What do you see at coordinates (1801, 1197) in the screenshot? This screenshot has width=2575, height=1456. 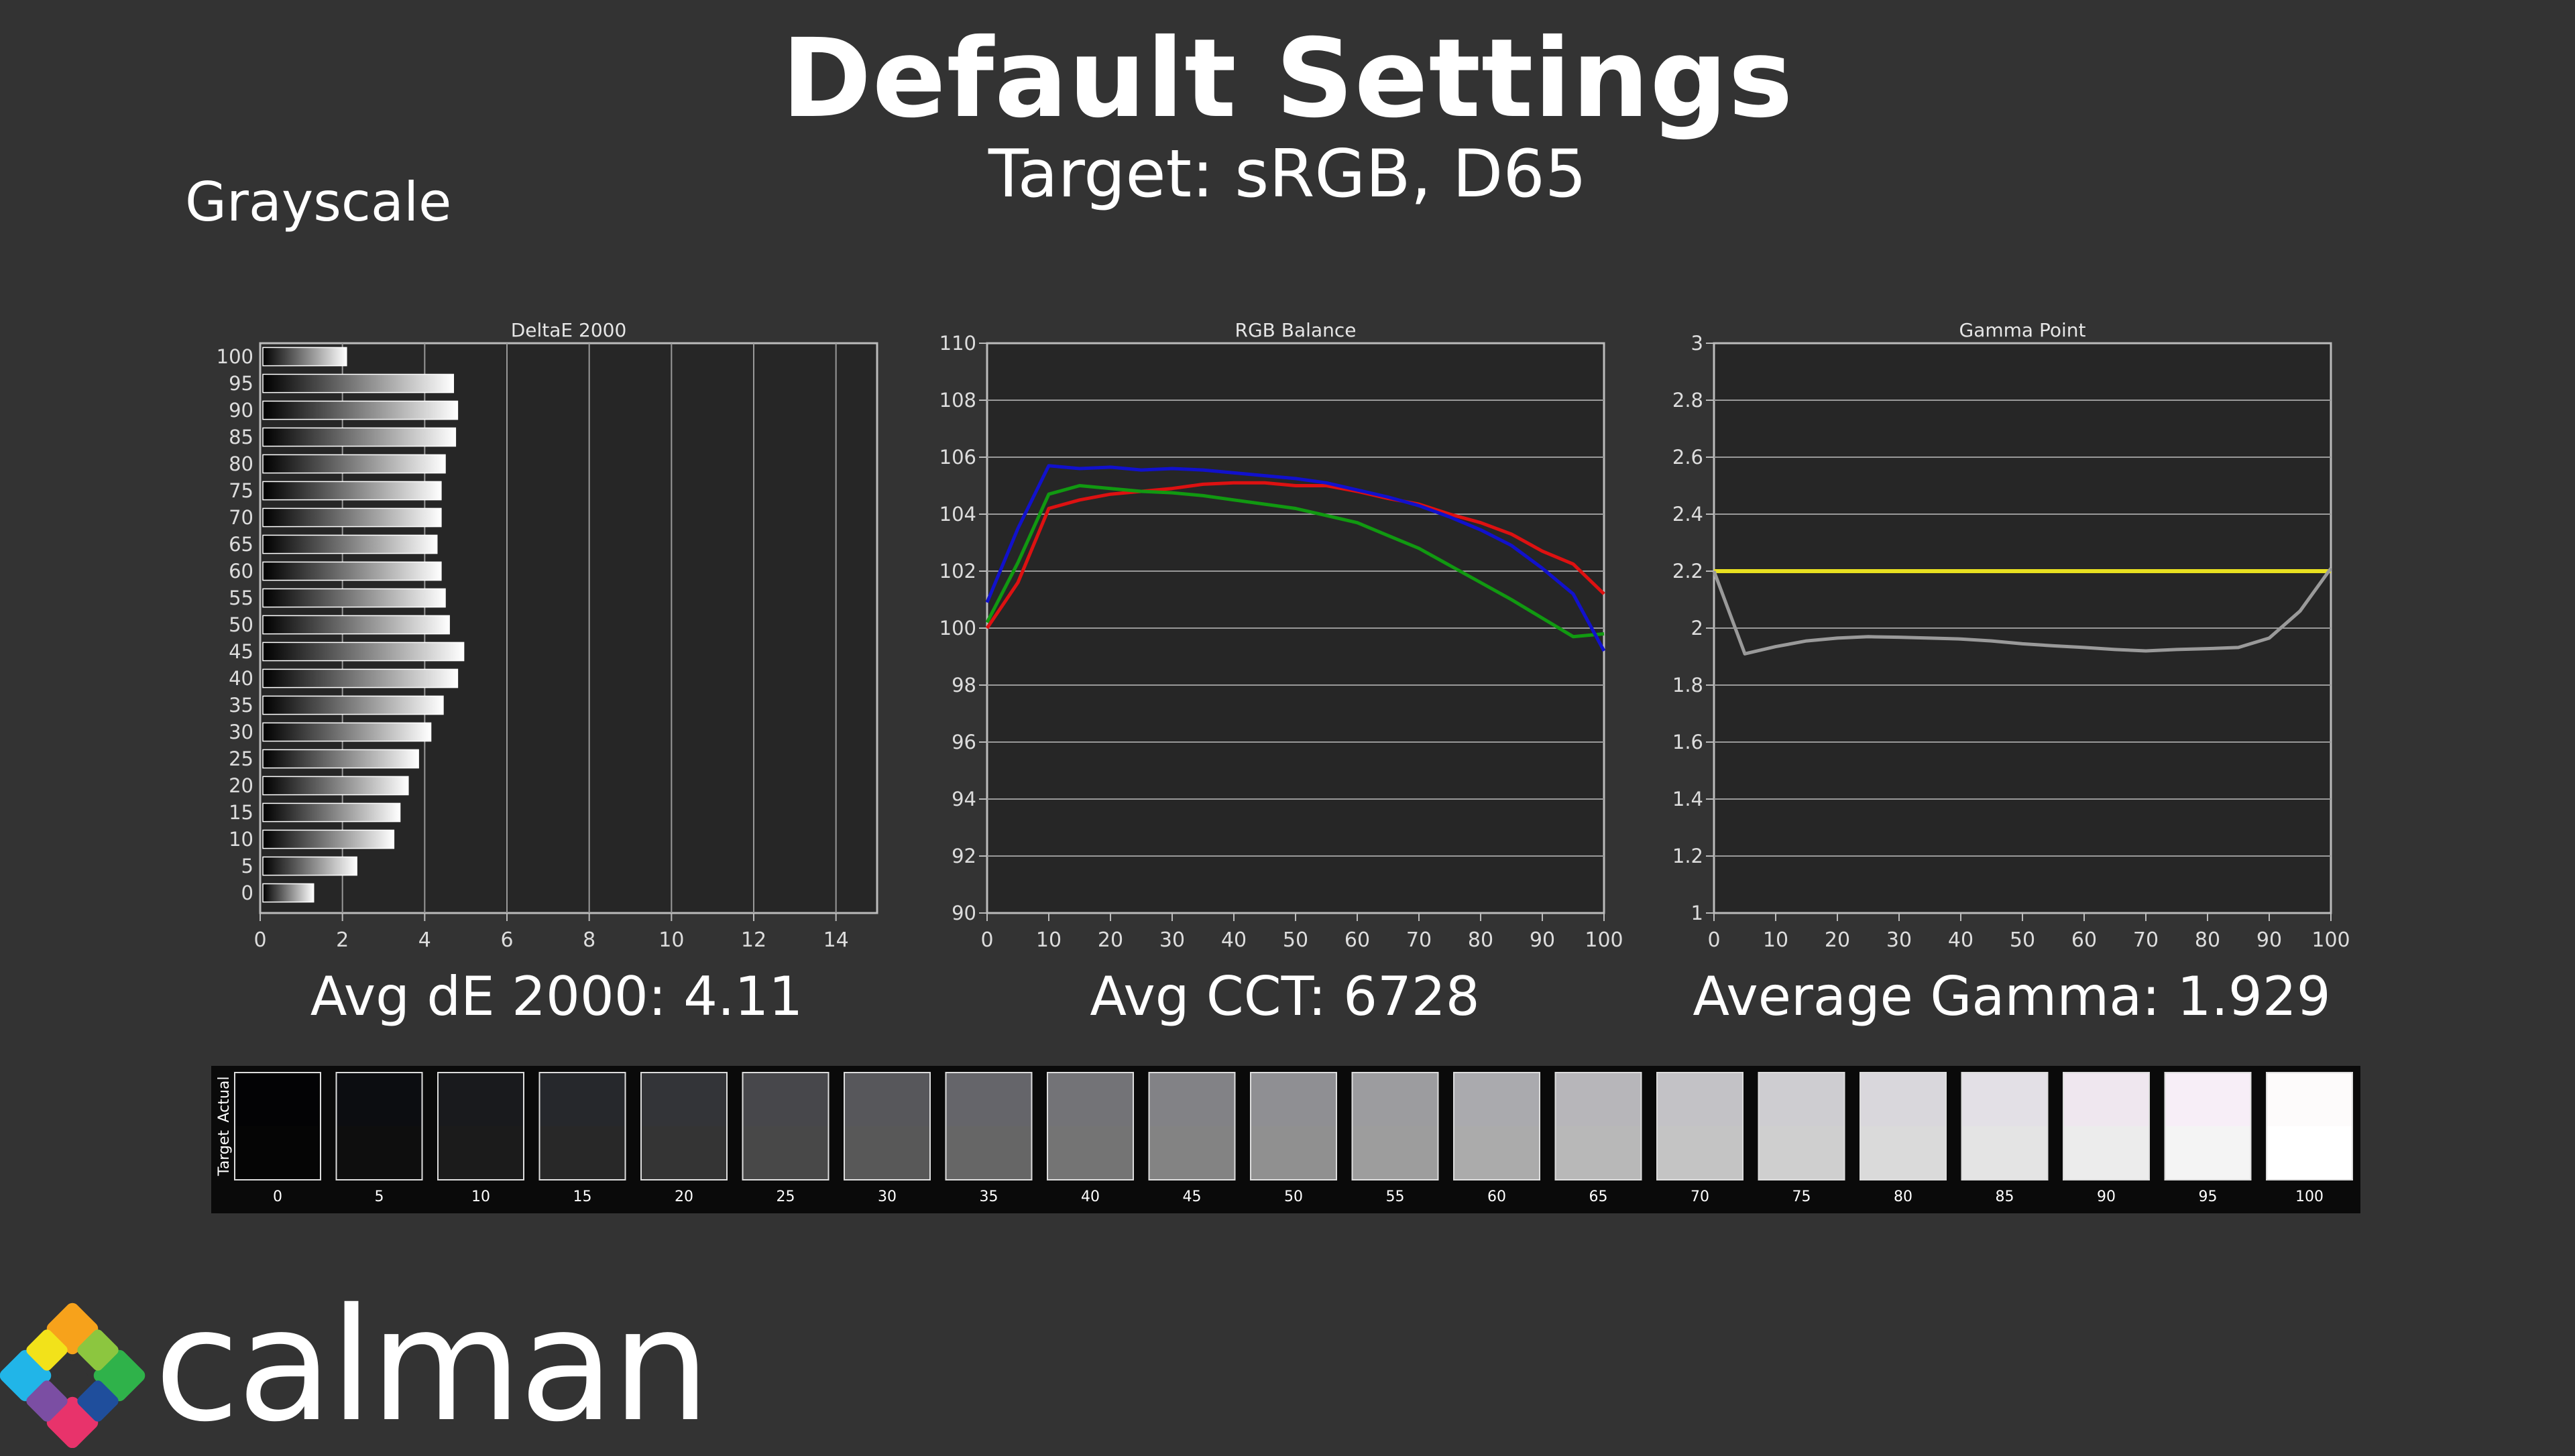 I see `swatch-level-label: 75` at bounding box center [1801, 1197].